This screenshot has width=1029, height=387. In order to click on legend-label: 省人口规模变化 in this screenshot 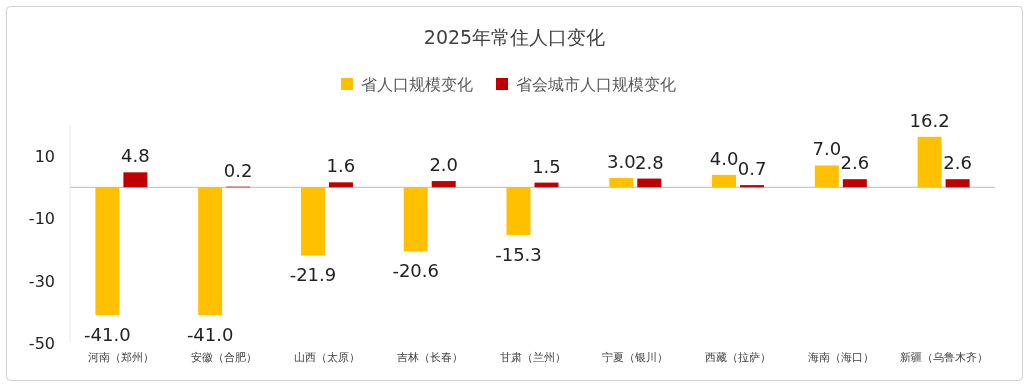, I will do `click(417, 84)`.